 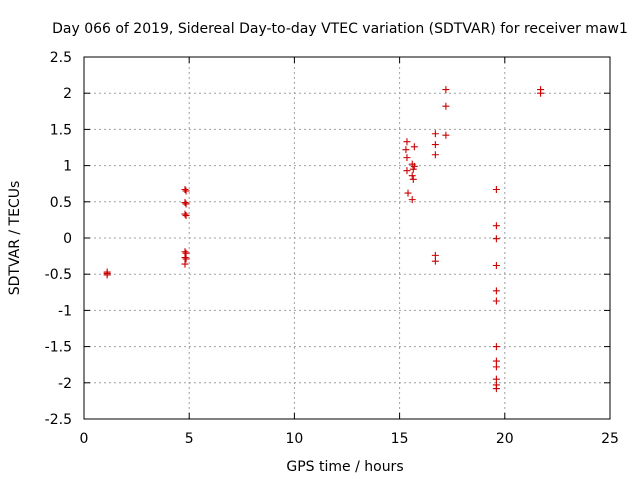 What do you see at coordinates (505, 439) in the screenshot?
I see `x-tick-label: 20` at bounding box center [505, 439].